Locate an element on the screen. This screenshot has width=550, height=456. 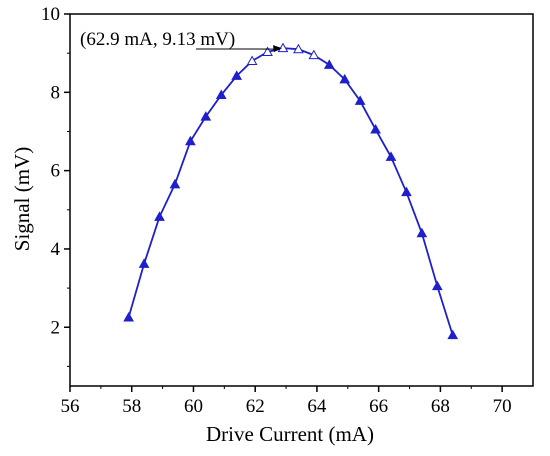
x-tick-label: 70 is located at coordinates (502, 406).